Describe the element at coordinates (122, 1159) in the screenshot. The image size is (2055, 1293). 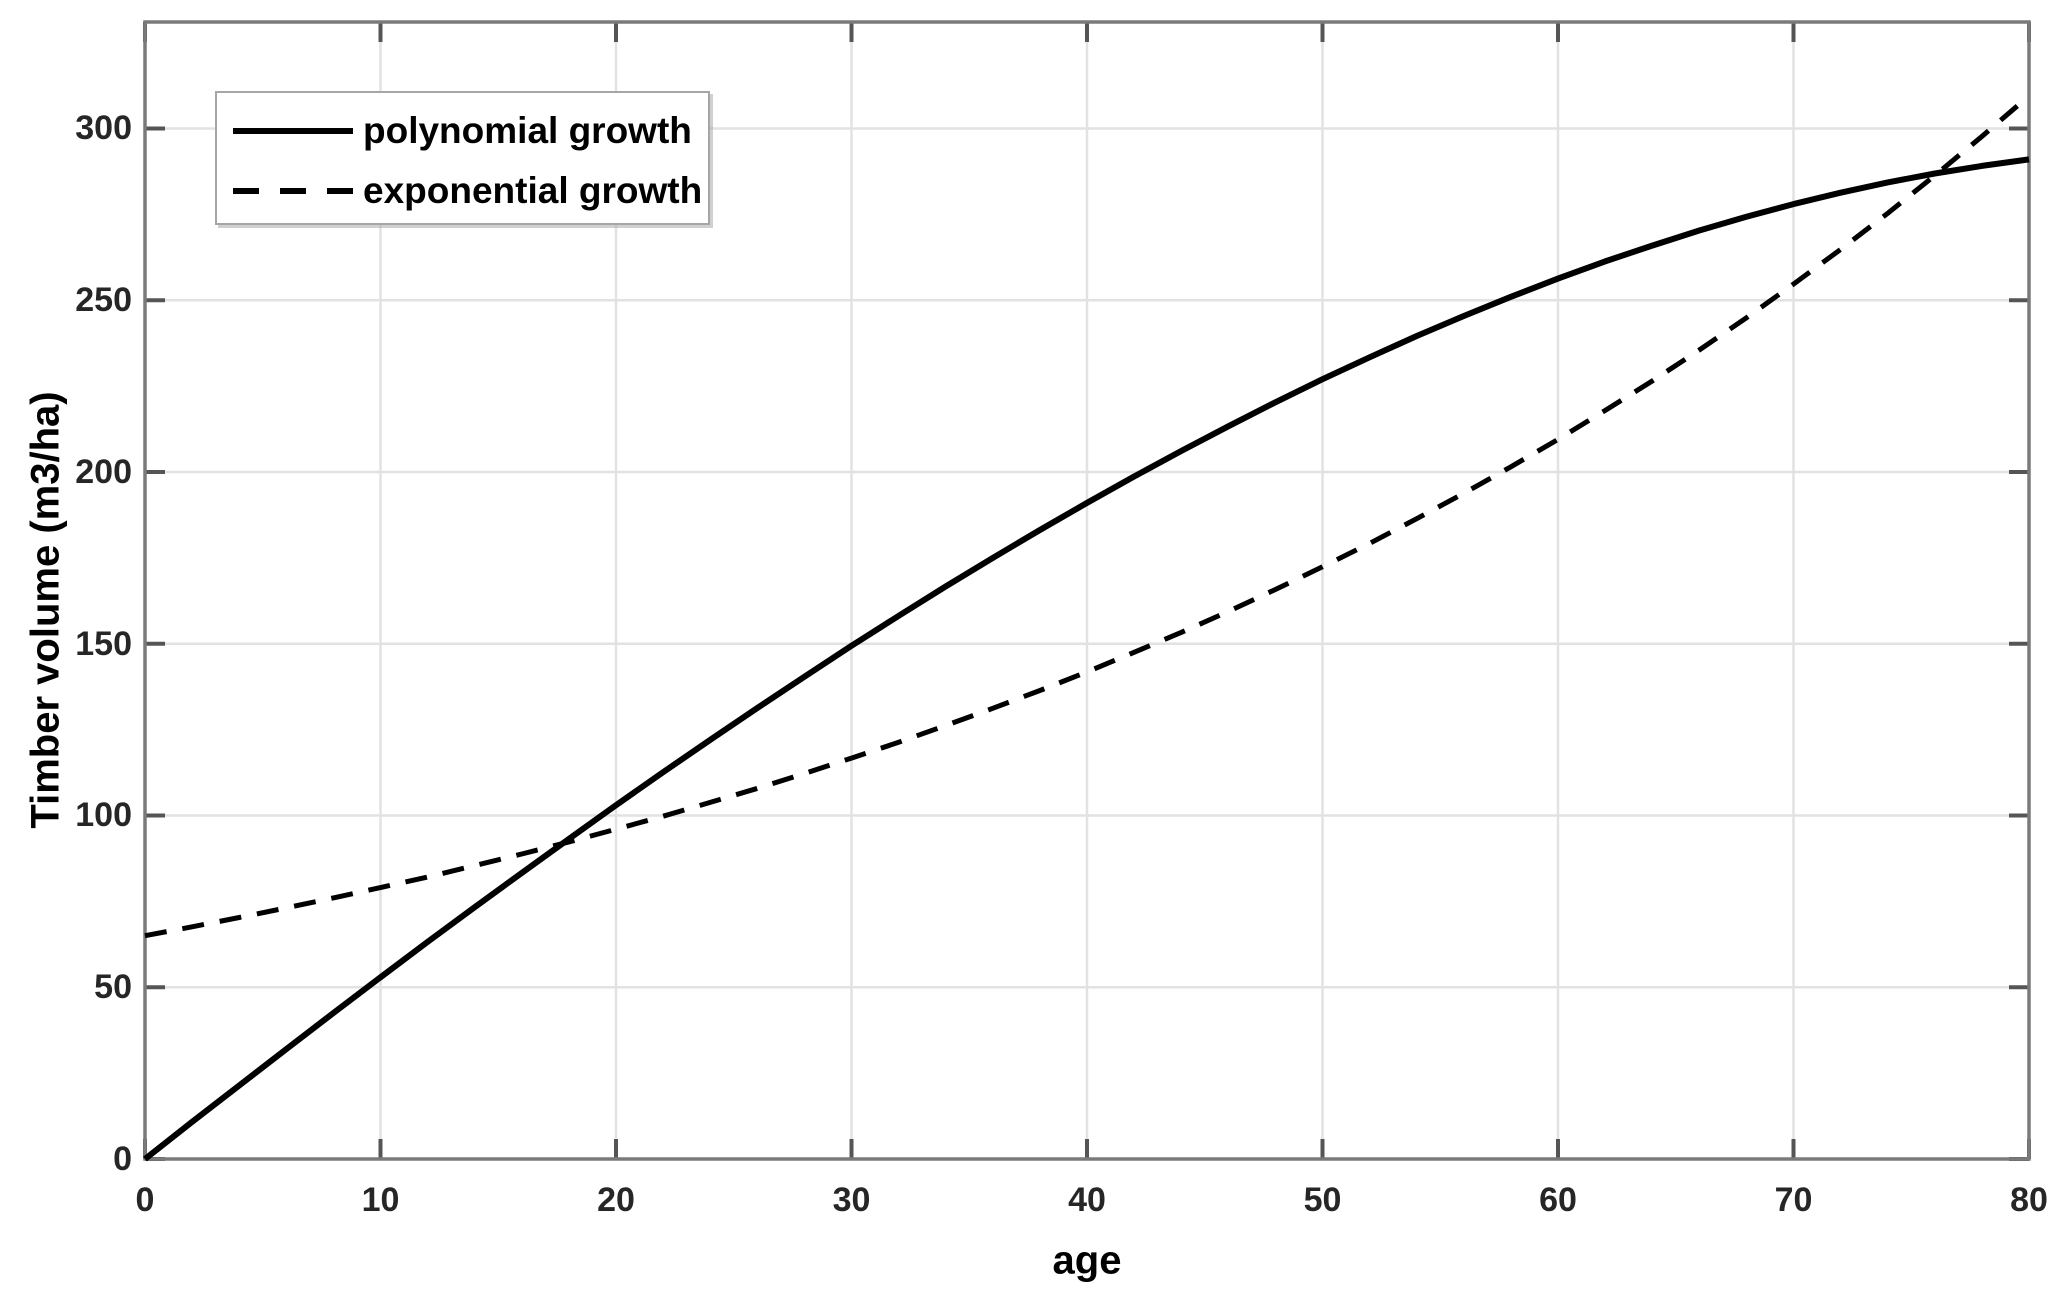
I see `y-tick-label: 0` at that location.